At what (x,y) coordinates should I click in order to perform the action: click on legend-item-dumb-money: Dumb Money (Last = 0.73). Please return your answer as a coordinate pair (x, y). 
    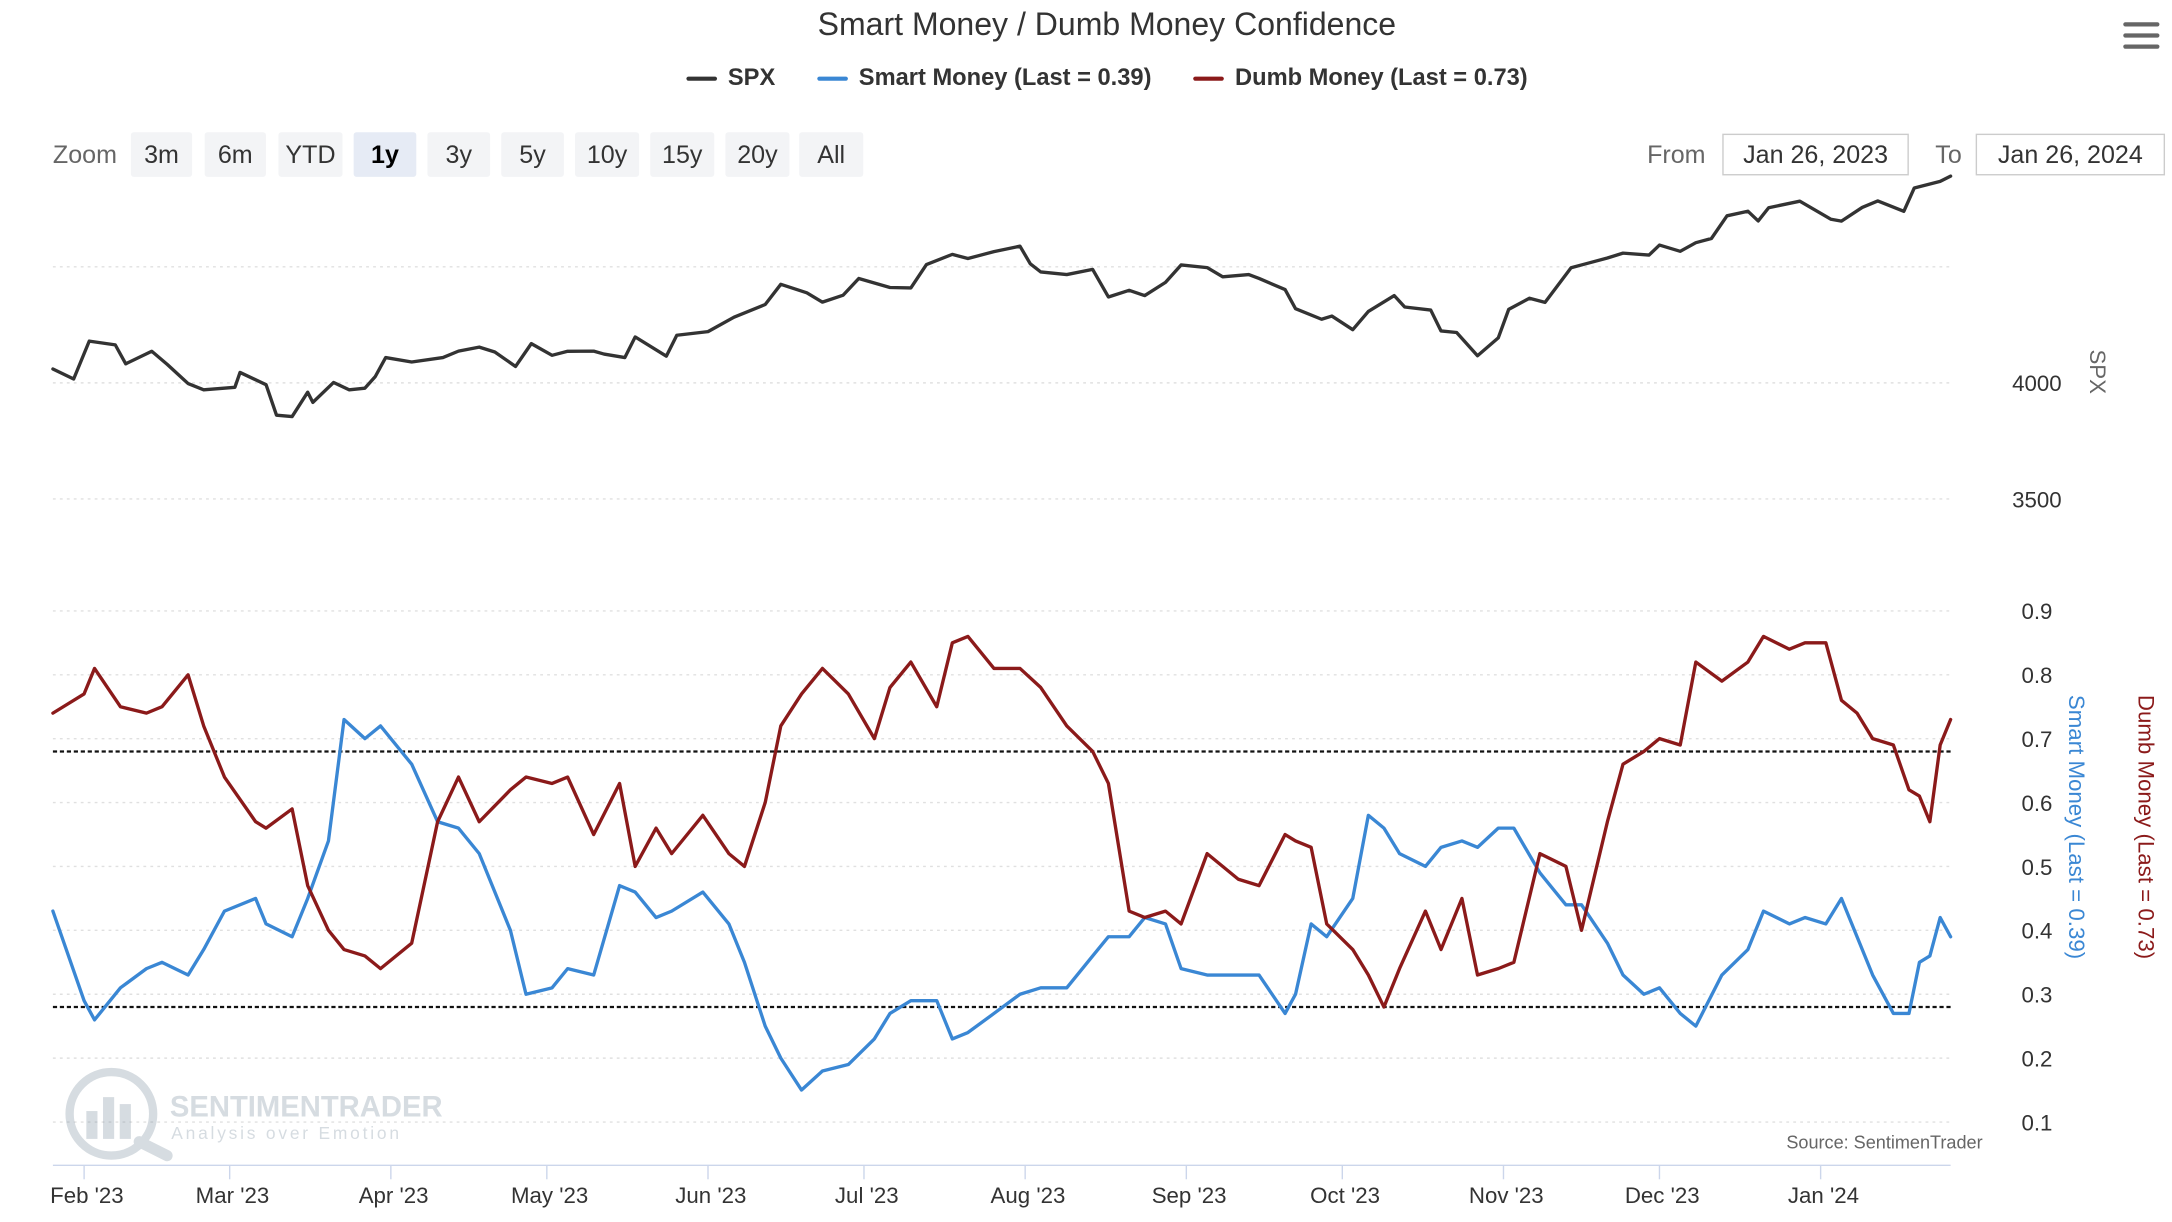
    Looking at the image, I should click on (1360, 78).